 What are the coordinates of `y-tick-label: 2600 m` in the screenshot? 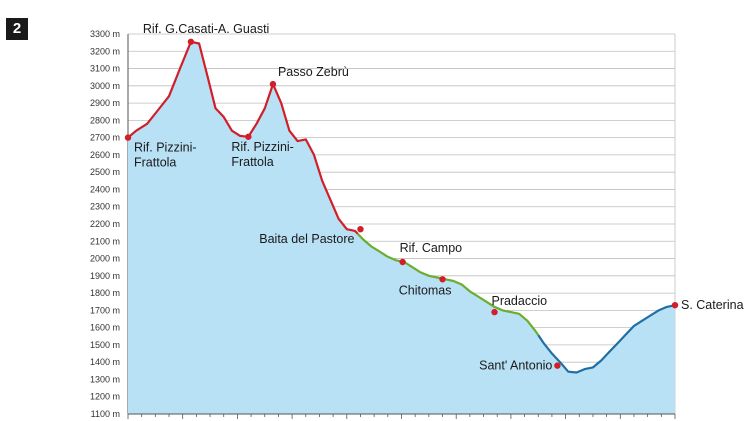 It's located at (105, 155).